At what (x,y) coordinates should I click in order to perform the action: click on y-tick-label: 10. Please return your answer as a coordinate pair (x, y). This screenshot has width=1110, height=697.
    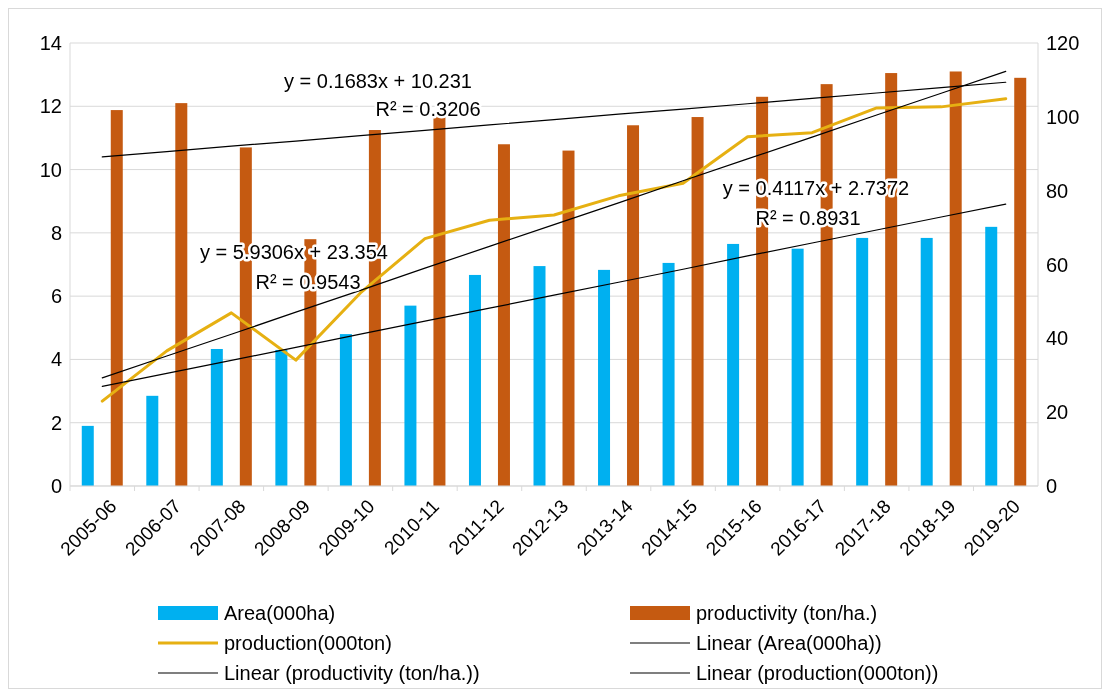
    Looking at the image, I should click on (50, 169).